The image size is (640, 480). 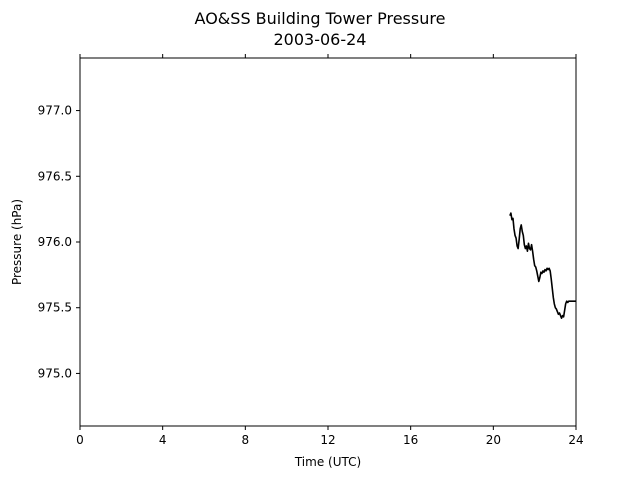 I want to click on x-axis-label: Time (UTC), so click(x=327, y=462).